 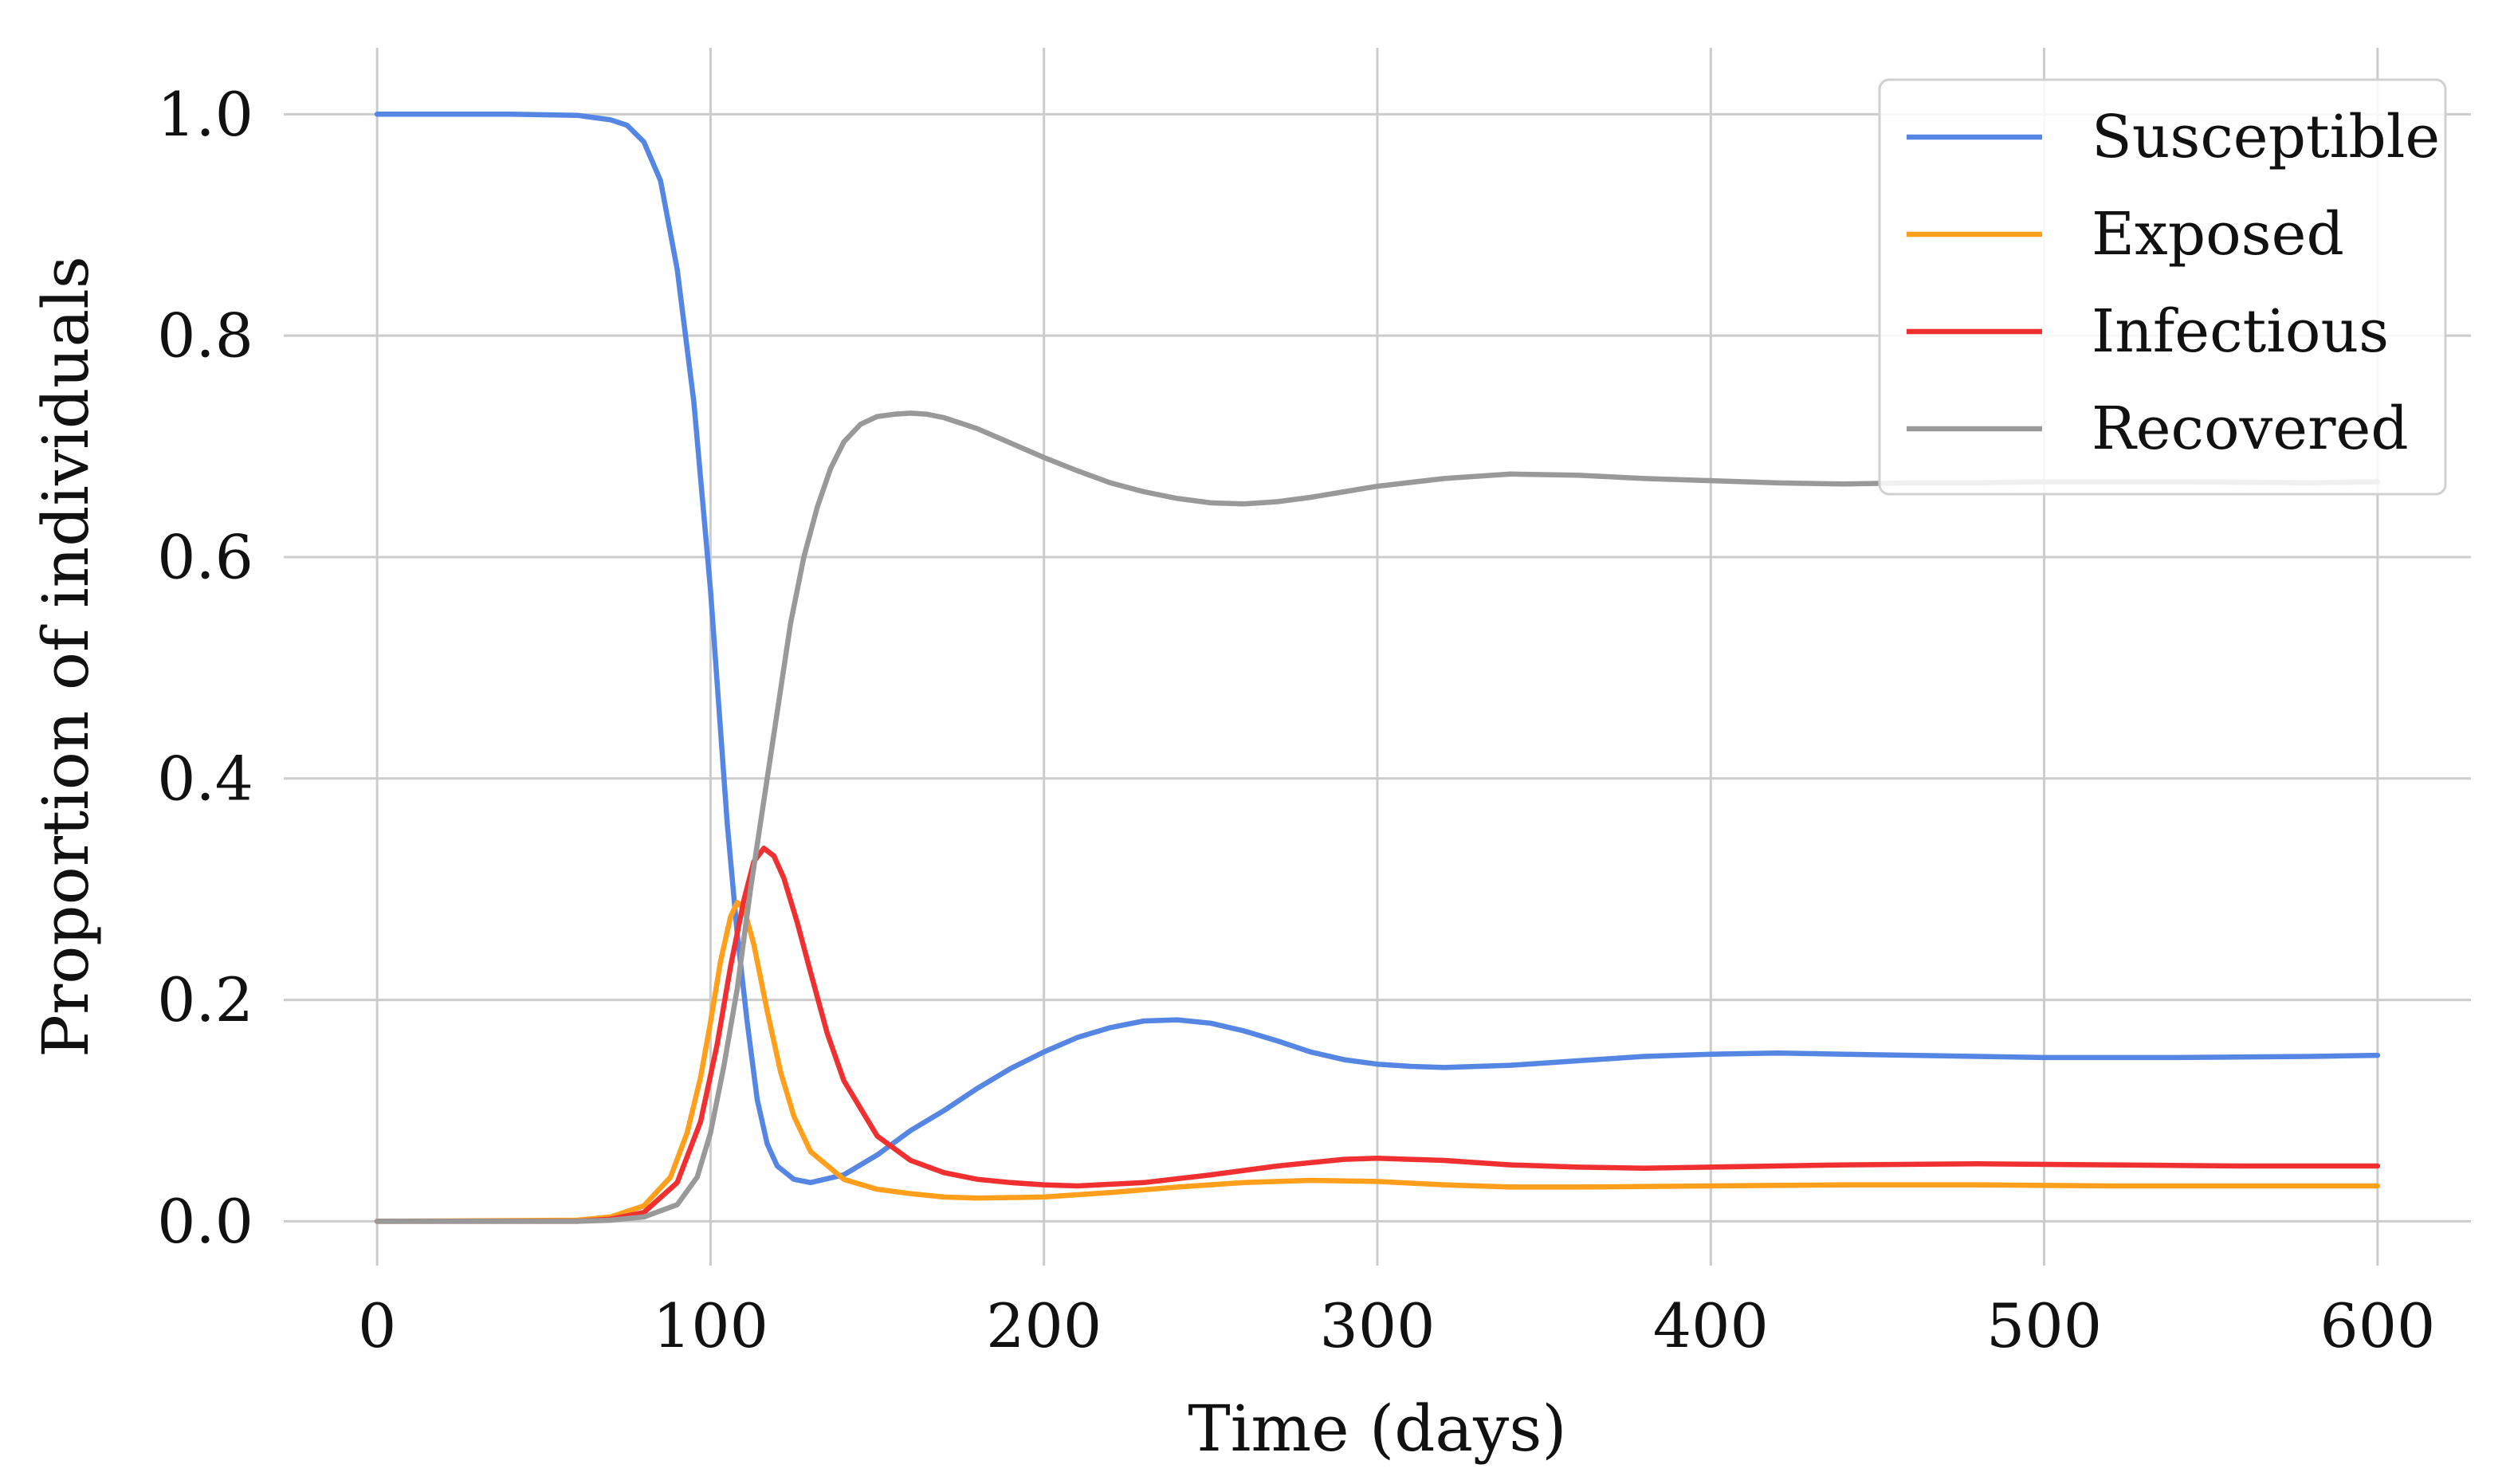 I want to click on y-axis-label: Proportion of individuals, so click(x=66, y=657).